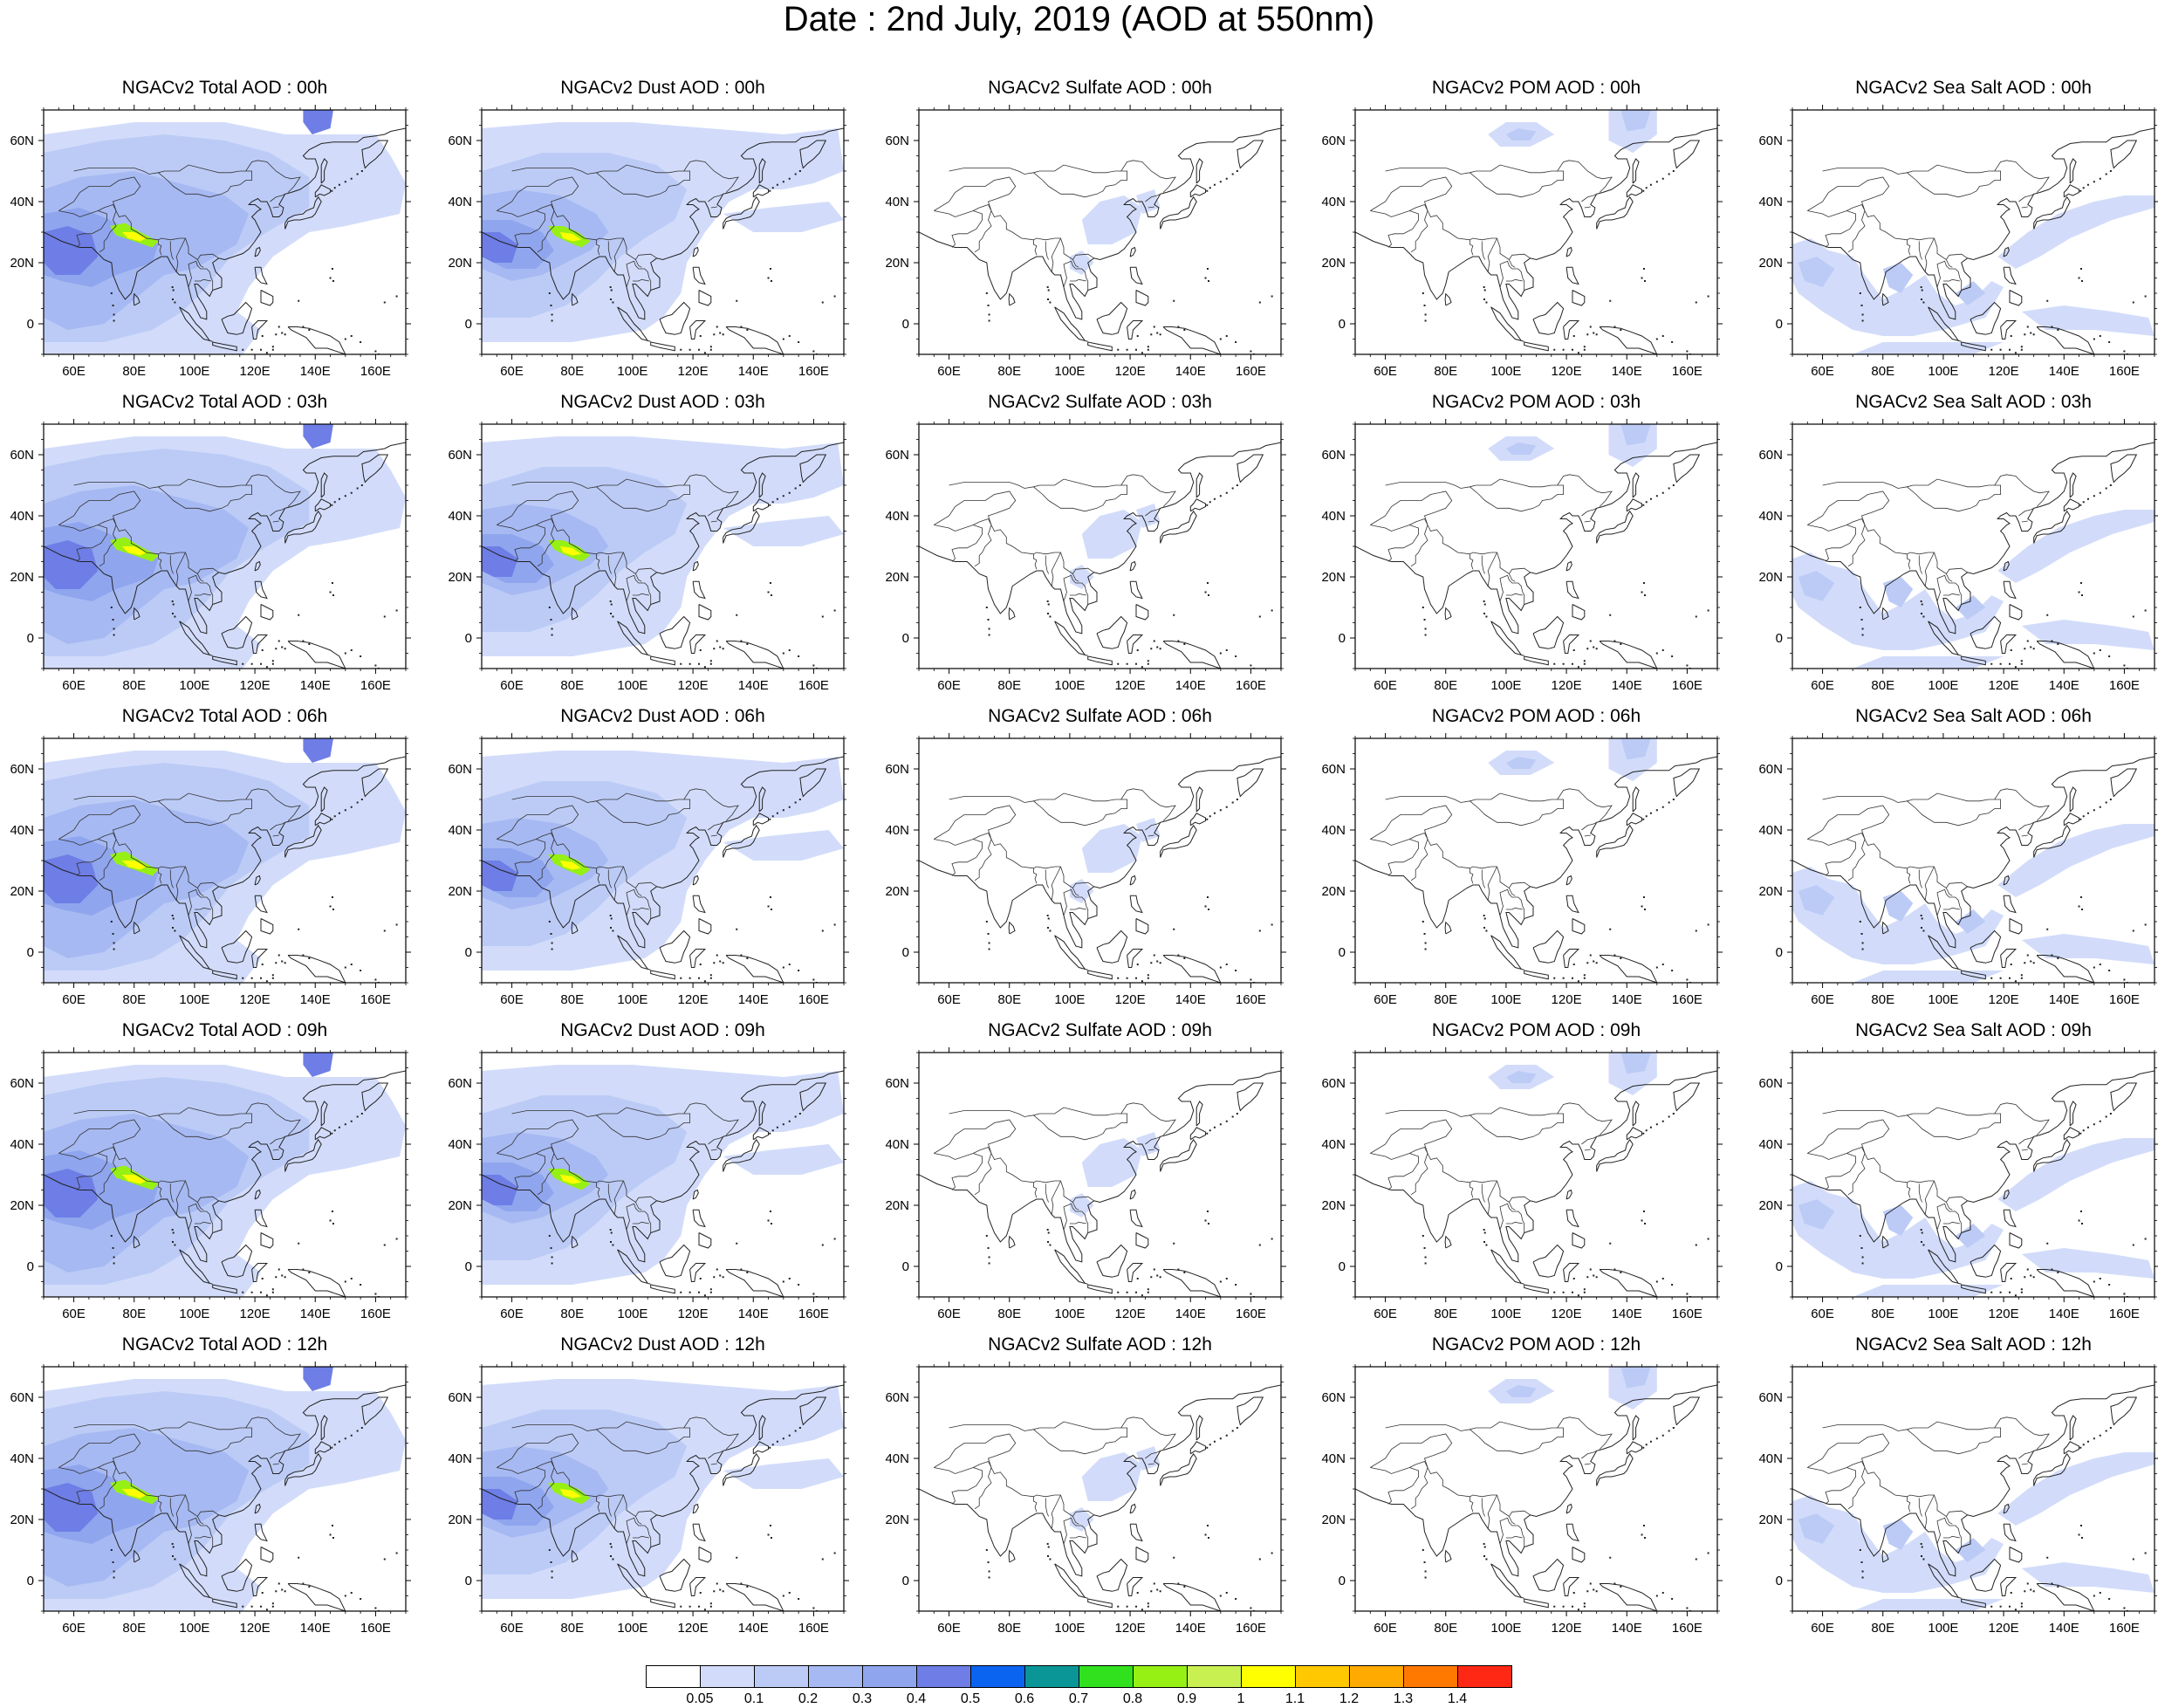 The width and height of the screenshot is (2158, 1708). Describe the element at coordinates (1457, 1698) in the screenshot. I see `colorbar-label: 1.4` at that location.